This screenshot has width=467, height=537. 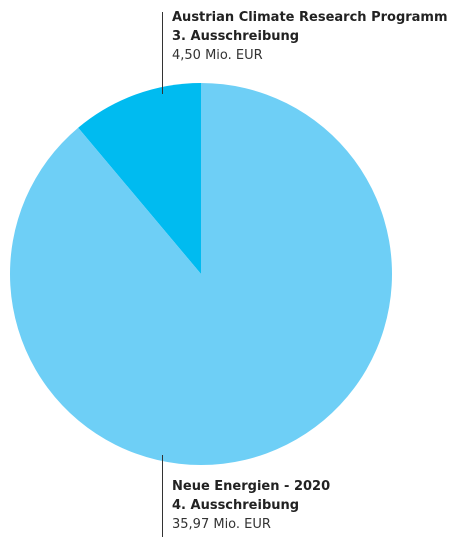 What do you see at coordinates (162, 496) in the screenshot?
I see `leader-line-bottom` at bounding box center [162, 496].